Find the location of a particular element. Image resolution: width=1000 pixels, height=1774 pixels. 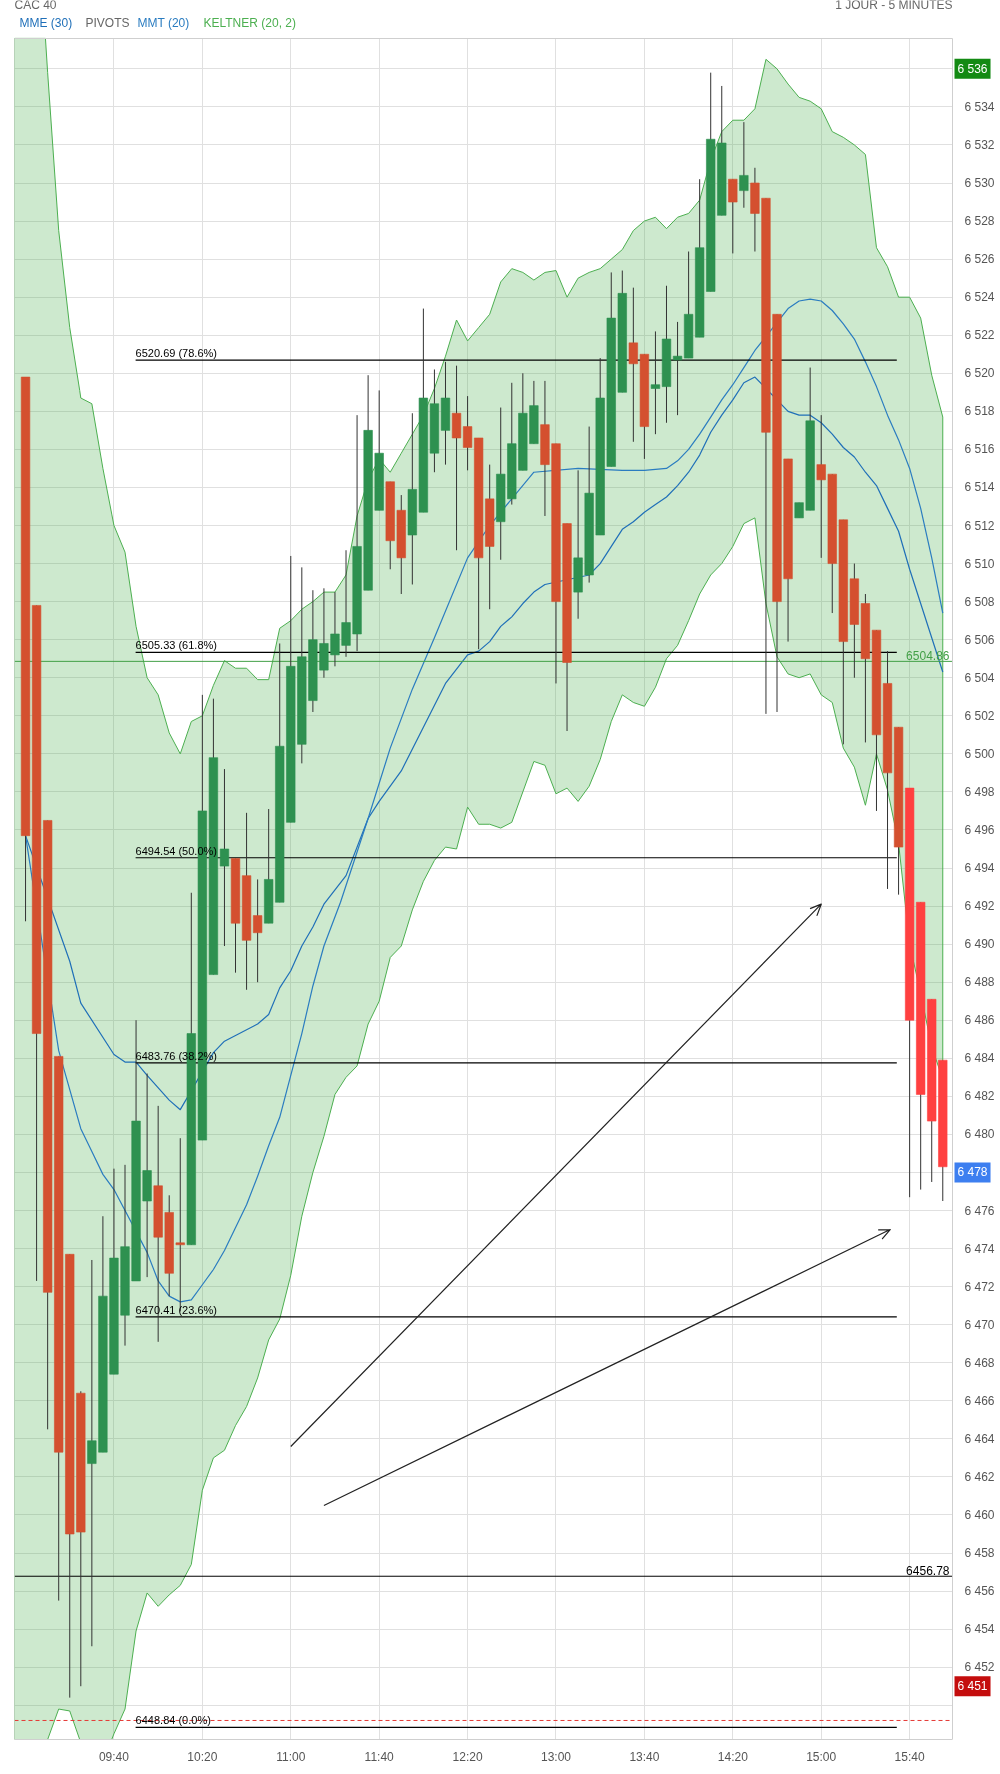

ref-line-label: 6456.78 is located at coordinates (928, 1571).